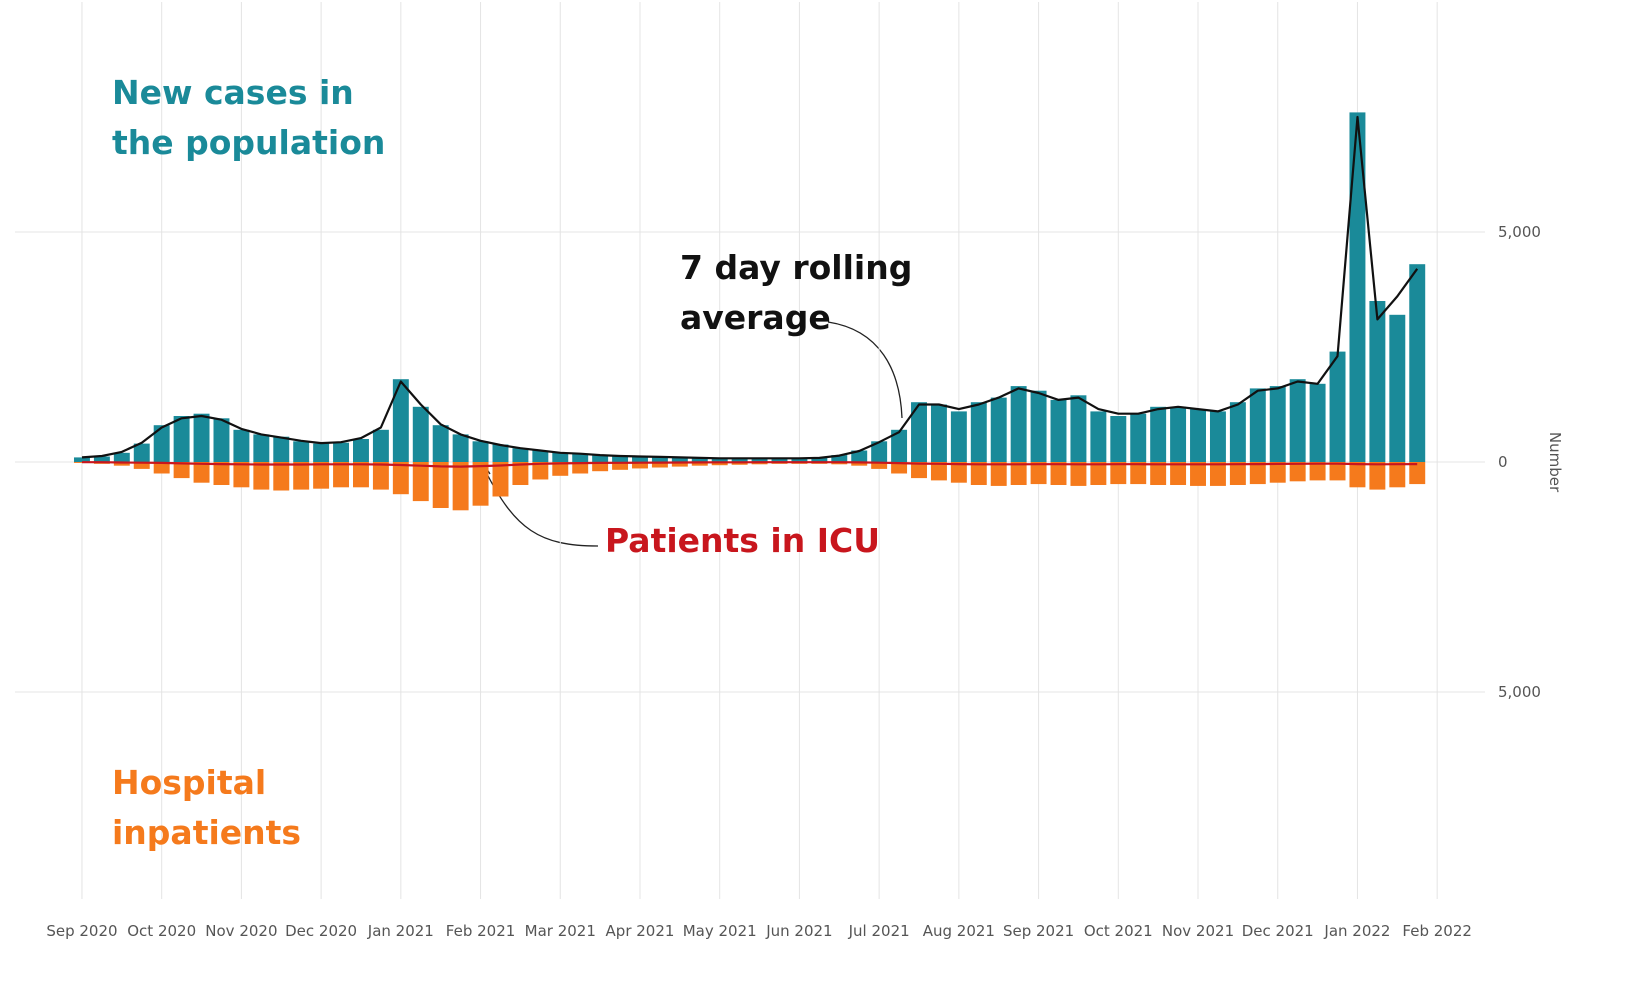  Describe the element at coordinates (161, 931) in the screenshot. I see `x-tick-label: Oct 2020` at that location.